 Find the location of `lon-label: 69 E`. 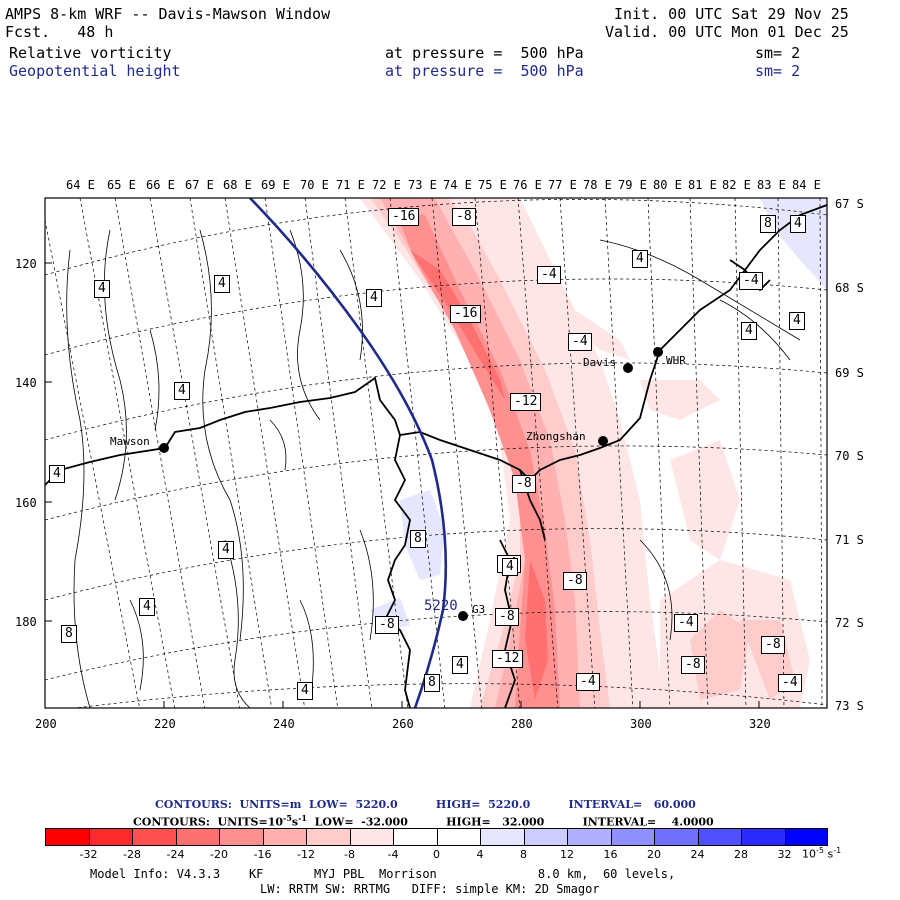

lon-label: 69 E is located at coordinates (275, 185).